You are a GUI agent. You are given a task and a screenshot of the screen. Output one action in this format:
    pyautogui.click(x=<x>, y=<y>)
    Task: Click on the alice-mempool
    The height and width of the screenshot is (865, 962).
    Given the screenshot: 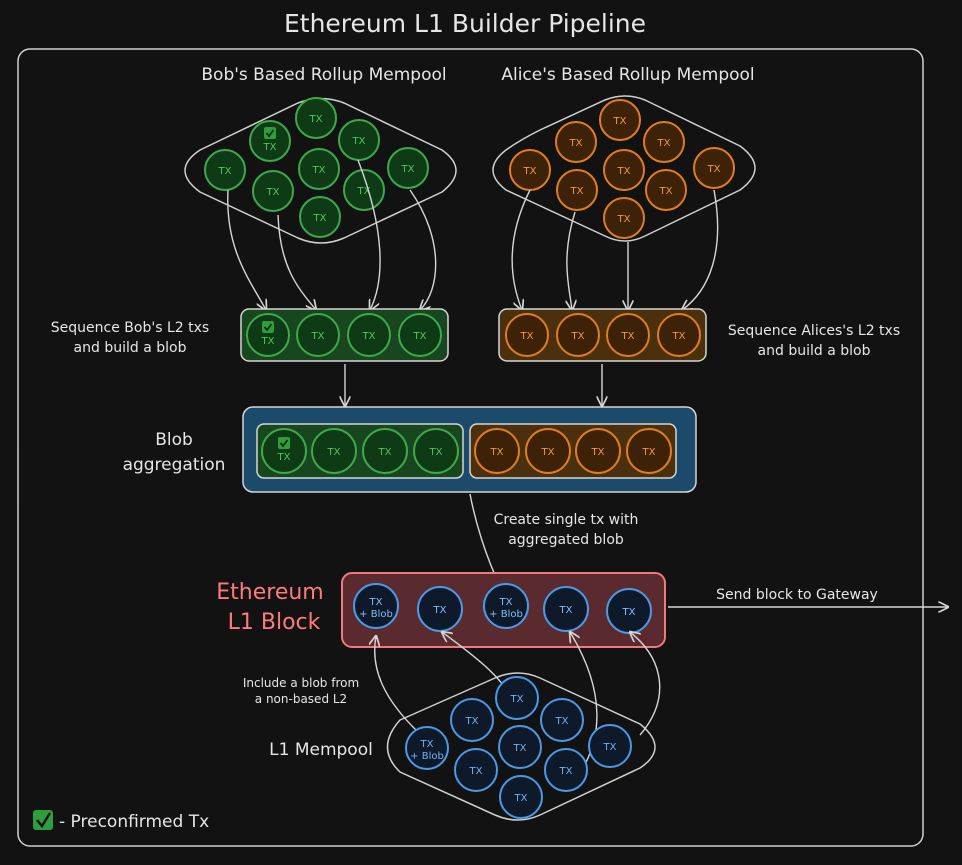 What is the action you would take?
    pyautogui.click(x=624, y=168)
    